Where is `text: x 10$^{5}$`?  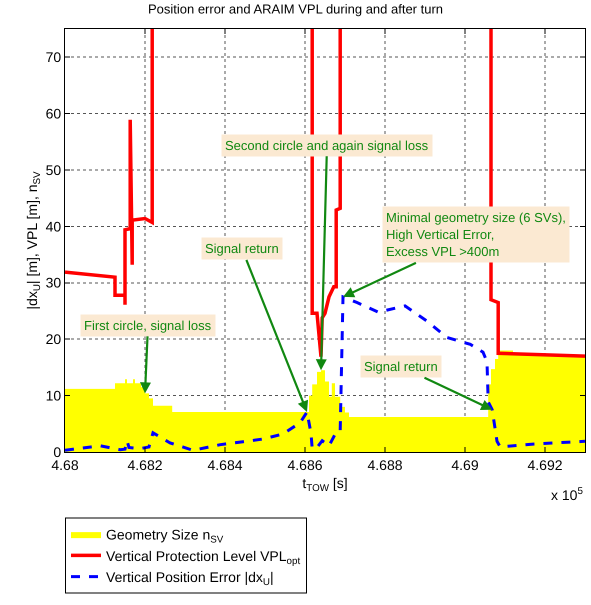 text: x 10$^{5}$ is located at coordinates (567, 494).